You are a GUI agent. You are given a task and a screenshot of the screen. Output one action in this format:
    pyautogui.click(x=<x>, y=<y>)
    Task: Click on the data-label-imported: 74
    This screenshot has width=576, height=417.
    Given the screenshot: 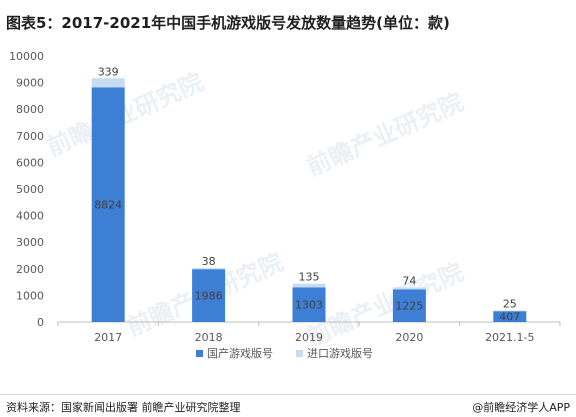 What is the action you would take?
    pyautogui.click(x=409, y=280)
    